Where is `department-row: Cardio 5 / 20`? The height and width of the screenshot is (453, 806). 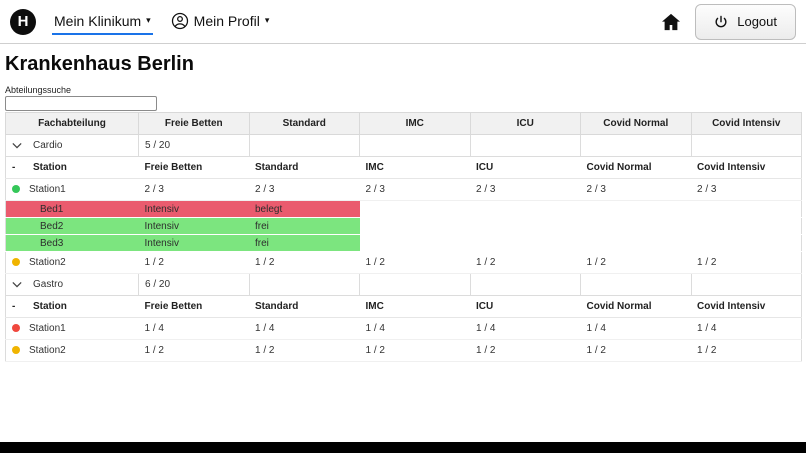 department-row: Cardio 5 / 20 is located at coordinates (403, 145).